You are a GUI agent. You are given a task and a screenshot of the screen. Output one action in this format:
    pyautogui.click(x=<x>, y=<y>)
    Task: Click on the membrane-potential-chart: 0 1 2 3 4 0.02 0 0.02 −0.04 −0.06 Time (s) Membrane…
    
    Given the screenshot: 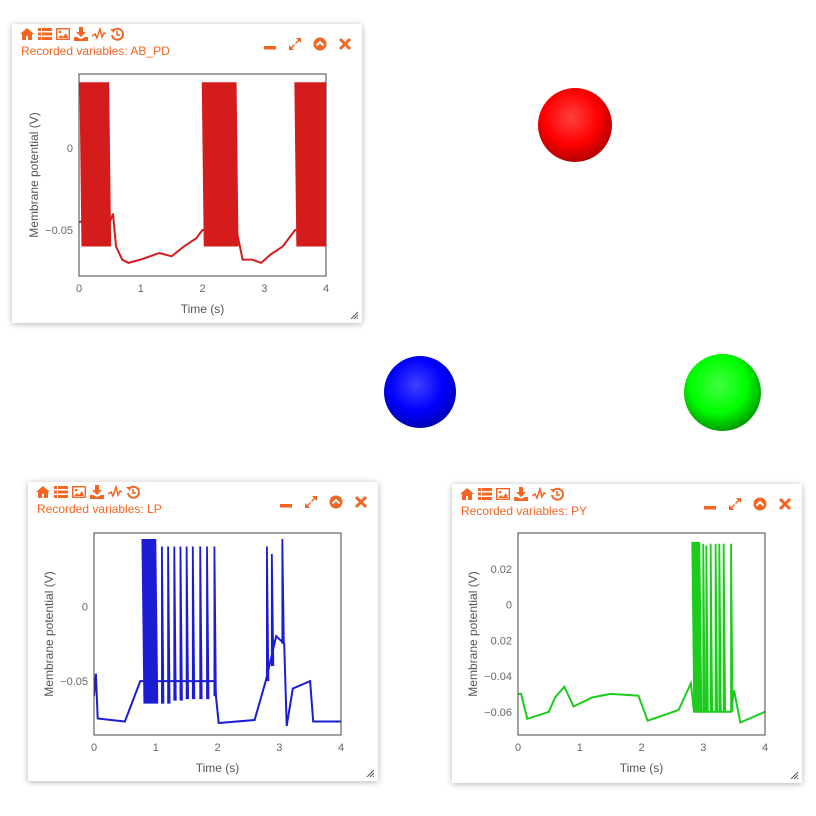 What is the action you would take?
    pyautogui.click(x=617, y=653)
    